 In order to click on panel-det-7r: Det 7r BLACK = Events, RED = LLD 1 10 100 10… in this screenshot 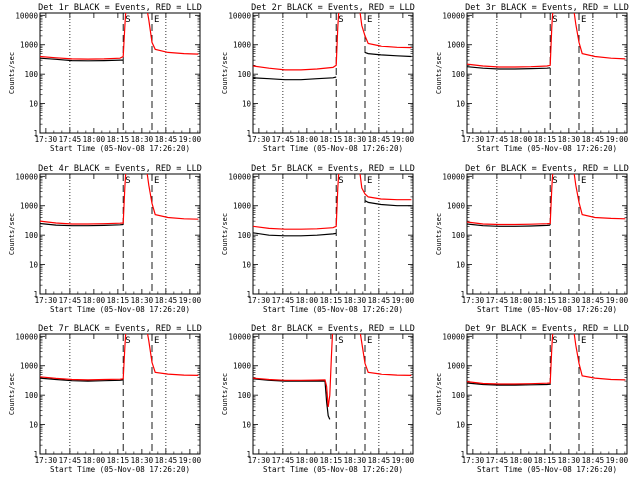, I will do `click(105, 399)`.